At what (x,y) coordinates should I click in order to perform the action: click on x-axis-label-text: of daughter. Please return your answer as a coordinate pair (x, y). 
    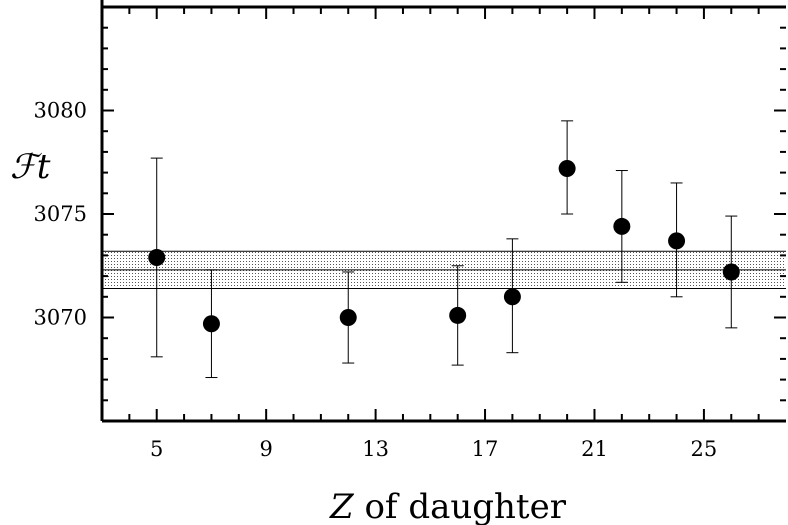
    Looking at the image, I should click on (460, 506).